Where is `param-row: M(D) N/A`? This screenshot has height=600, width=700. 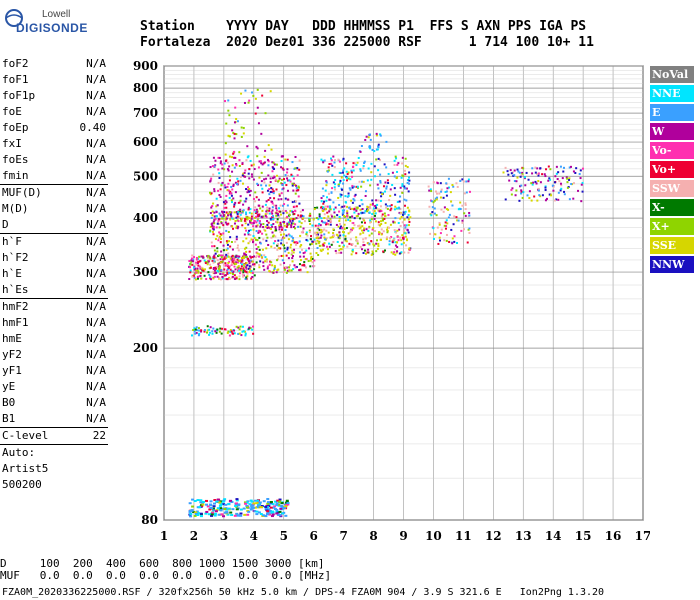
param-row: M(D) N/A is located at coordinates (56, 209).